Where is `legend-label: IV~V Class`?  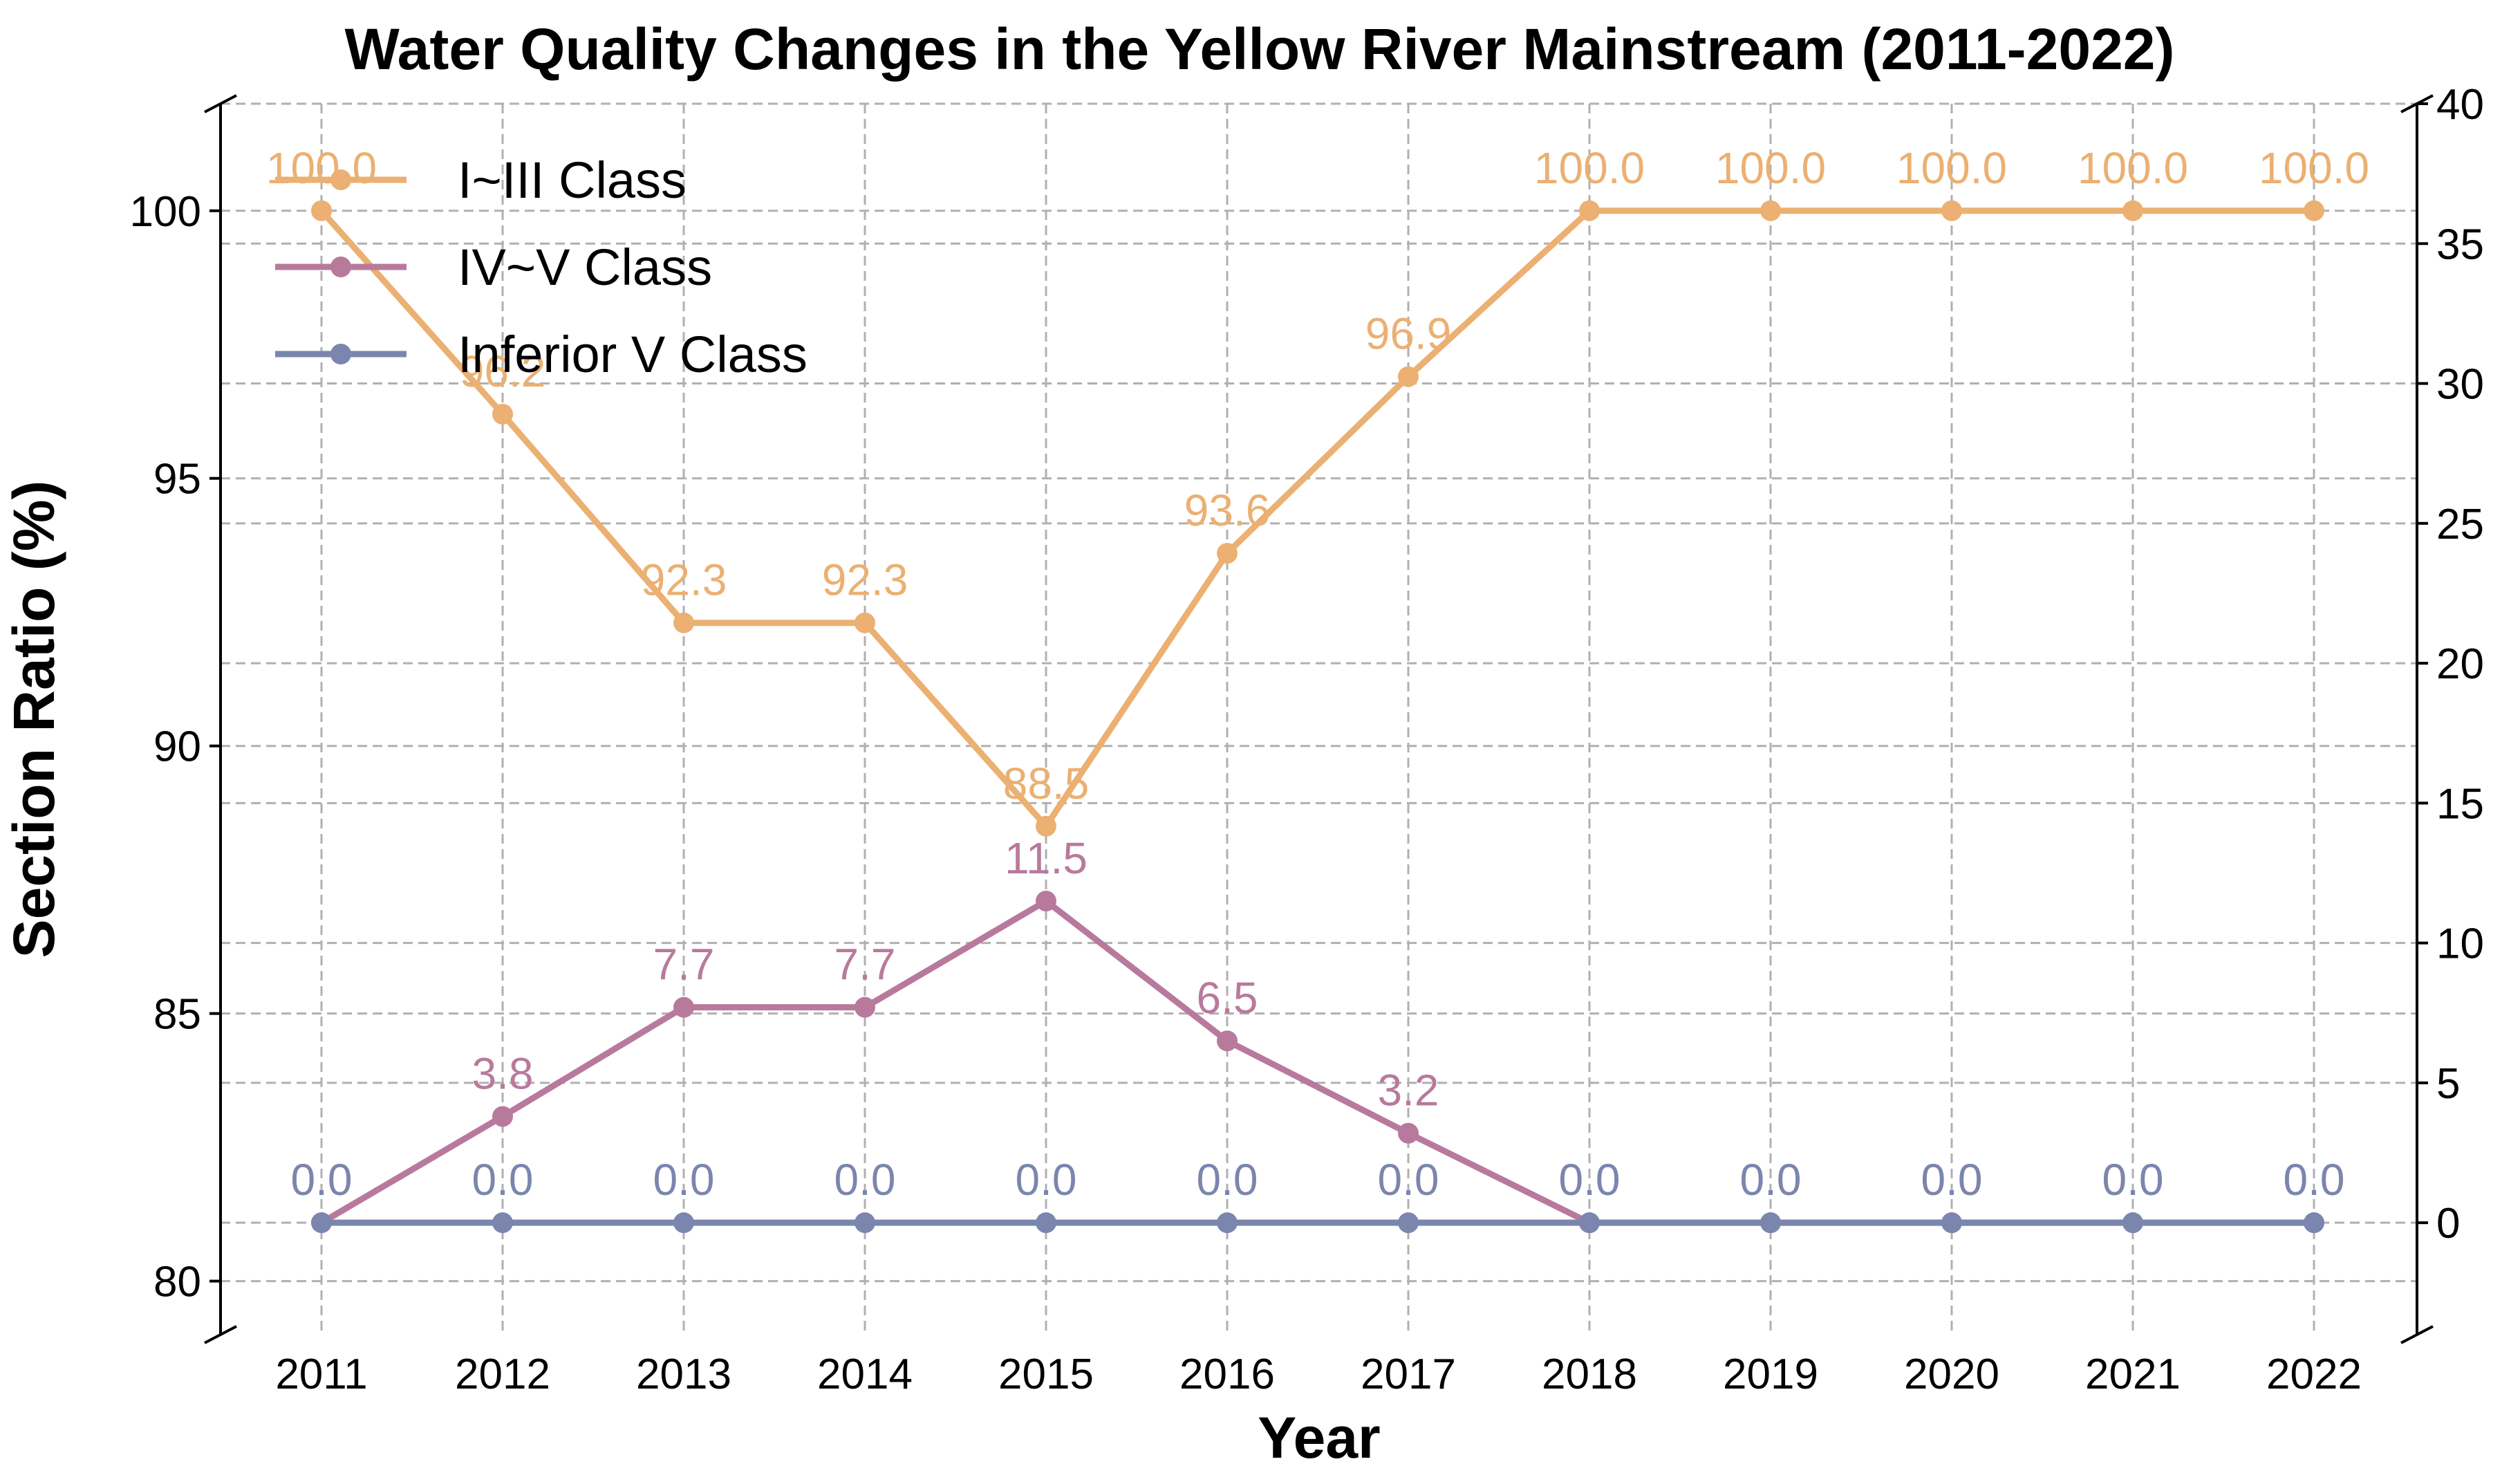 legend-label: IV~V Class is located at coordinates (585, 267).